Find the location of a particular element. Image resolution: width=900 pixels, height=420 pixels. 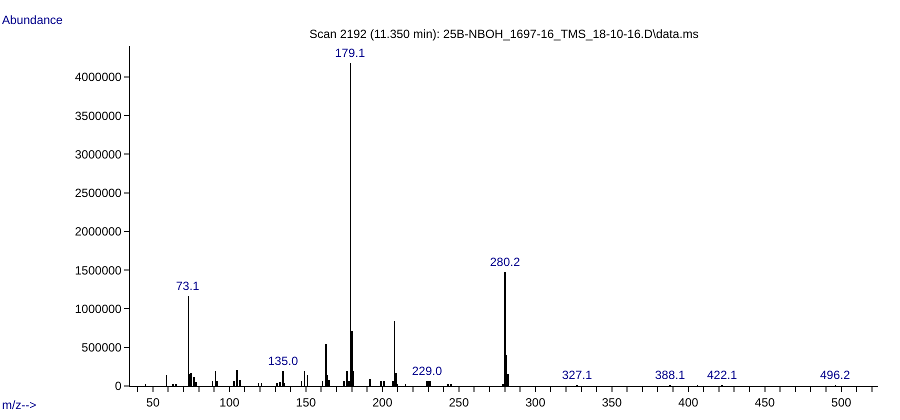

annotation: 496.2 is located at coordinates (835, 375).